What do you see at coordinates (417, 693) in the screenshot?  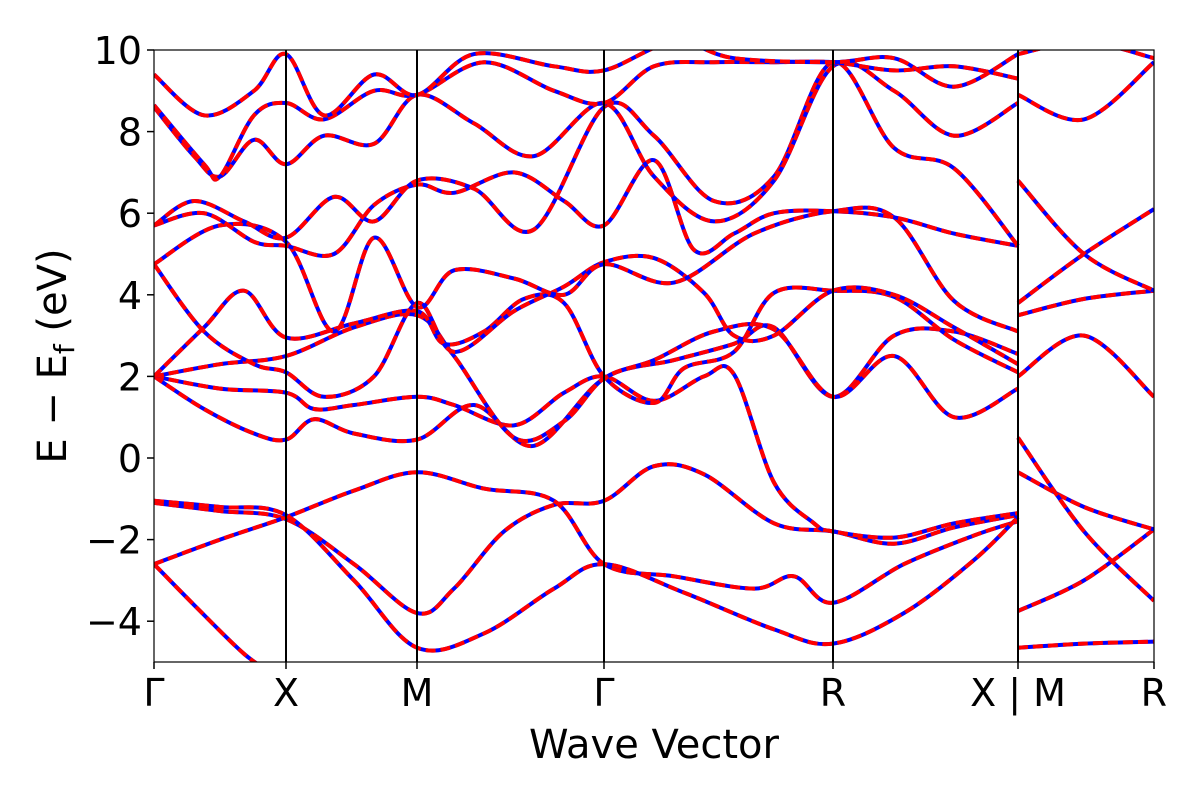 I see `x-tick-label-2: M` at bounding box center [417, 693].